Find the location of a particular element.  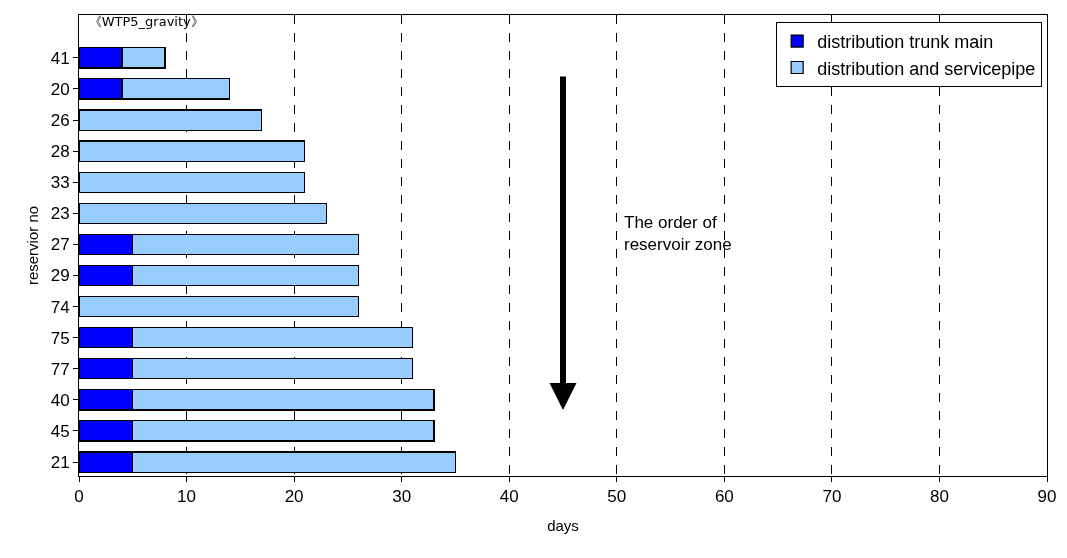

y-tick-label: 27 is located at coordinates (60, 245).